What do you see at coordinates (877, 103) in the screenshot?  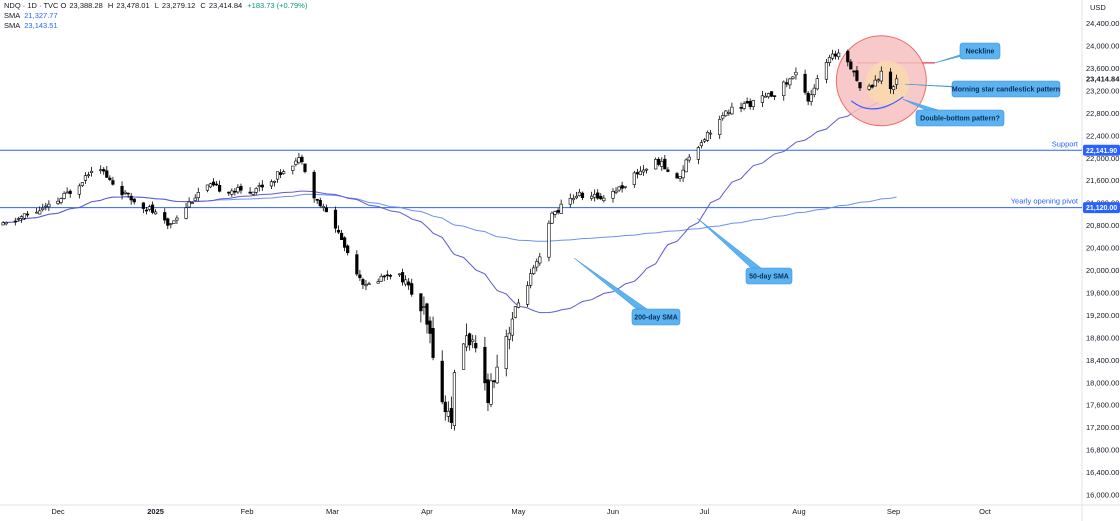 I see `double-bottom-curve` at bounding box center [877, 103].